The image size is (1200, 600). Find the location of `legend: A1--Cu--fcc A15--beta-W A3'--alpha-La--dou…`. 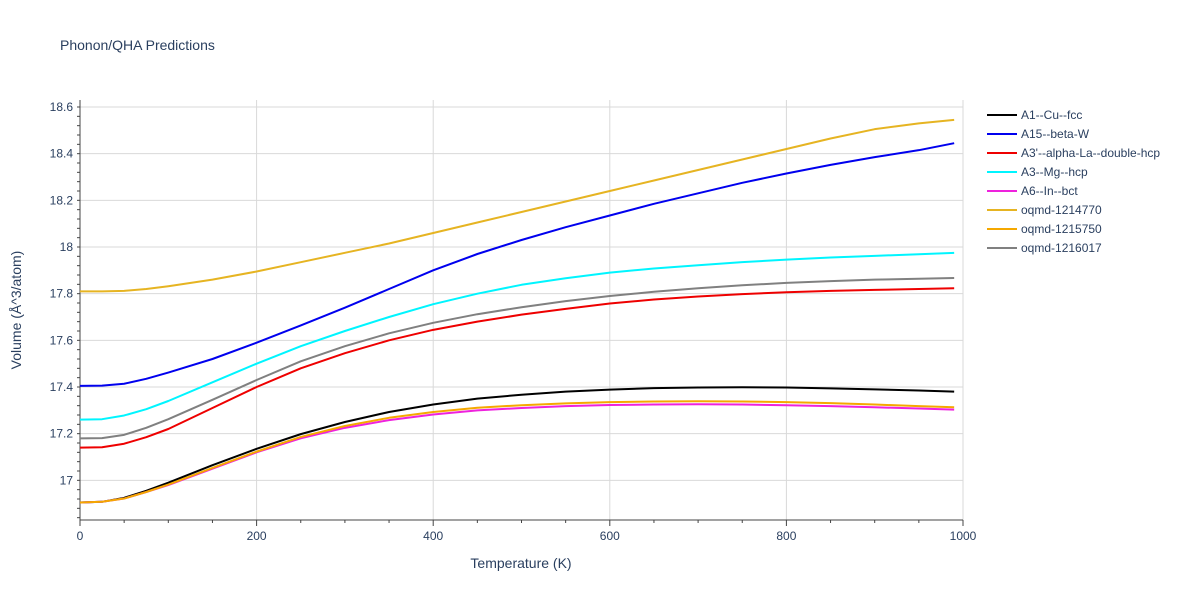

legend: A1--Cu--fcc A15--beta-W A3'--alpha-La--dou… is located at coordinates (1073, 181).